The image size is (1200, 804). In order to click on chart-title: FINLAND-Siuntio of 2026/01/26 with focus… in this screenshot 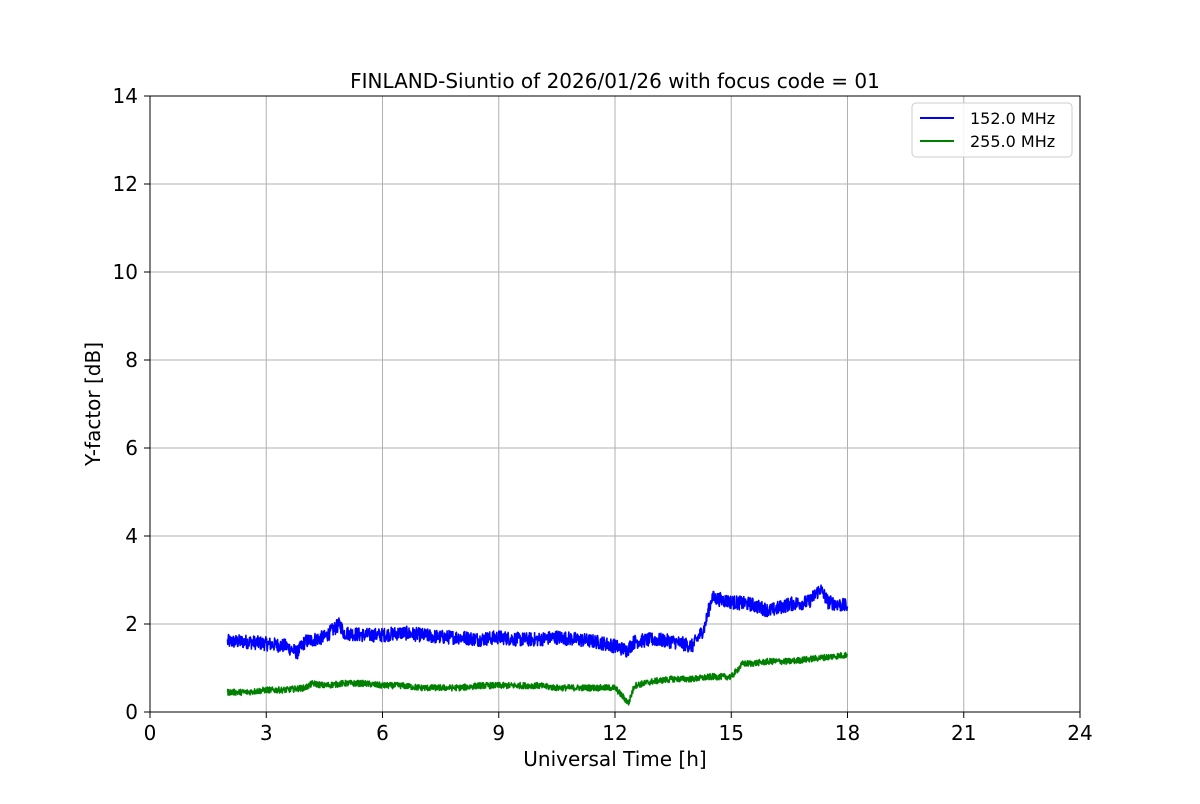, I will do `click(615, 81)`.